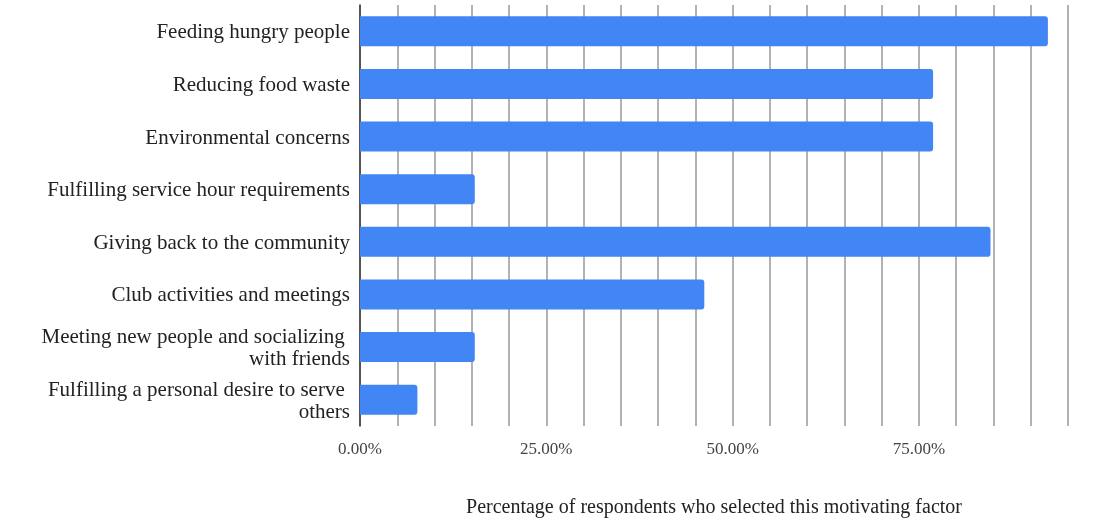  I want to click on x-tick-label: 25.00%, so click(546, 448).